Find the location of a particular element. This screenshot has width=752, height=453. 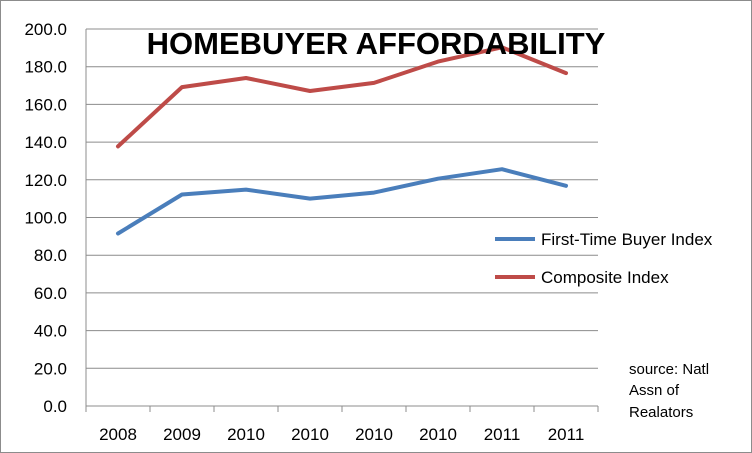

legend: First-Time Buyer Index Composite Index is located at coordinates (604, 258).